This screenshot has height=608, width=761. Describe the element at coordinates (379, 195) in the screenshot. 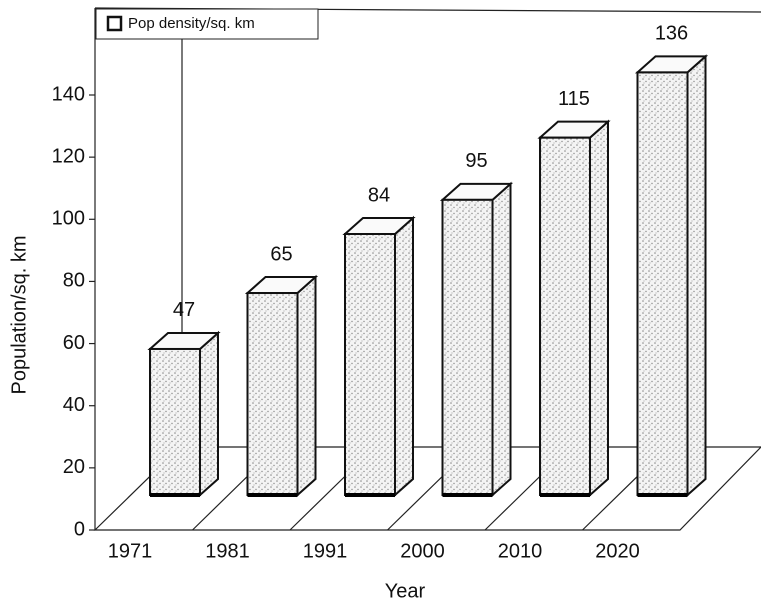

I see `data-label: 84` at that location.